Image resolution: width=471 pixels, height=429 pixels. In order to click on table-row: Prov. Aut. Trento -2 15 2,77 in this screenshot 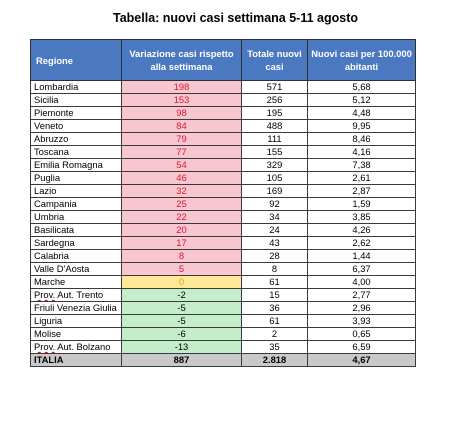, I will do `click(223, 295)`.